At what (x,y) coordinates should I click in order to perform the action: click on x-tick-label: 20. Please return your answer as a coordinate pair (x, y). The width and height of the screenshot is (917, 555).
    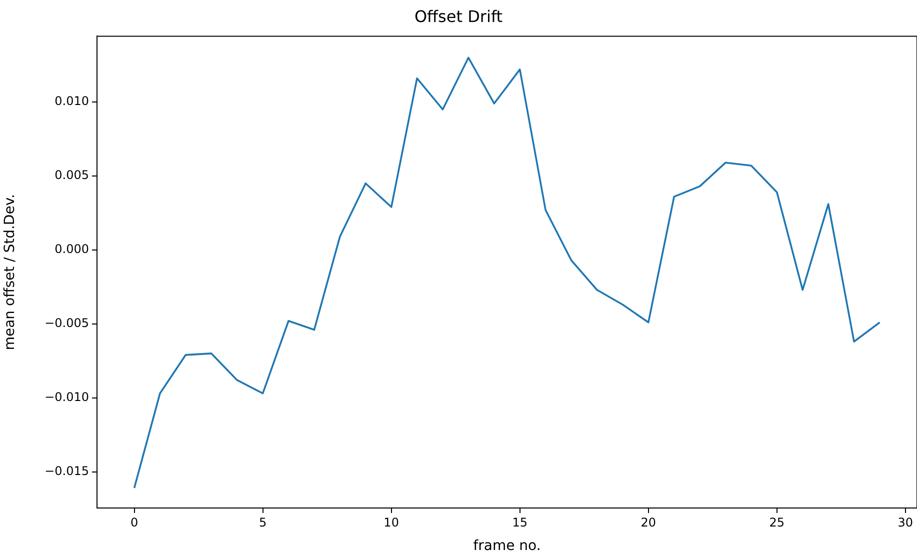
    Looking at the image, I should click on (648, 522).